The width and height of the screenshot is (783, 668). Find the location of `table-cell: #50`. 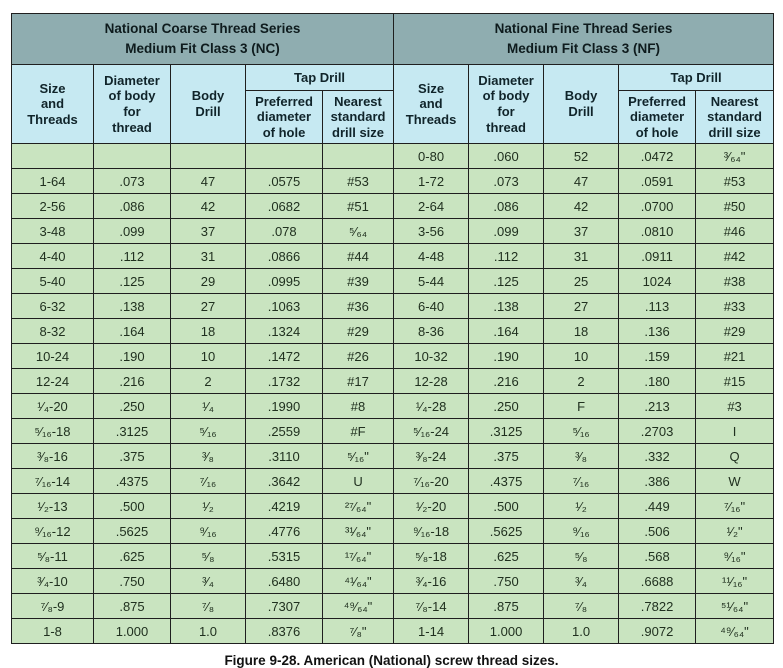

table-cell: #50 is located at coordinates (735, 206).